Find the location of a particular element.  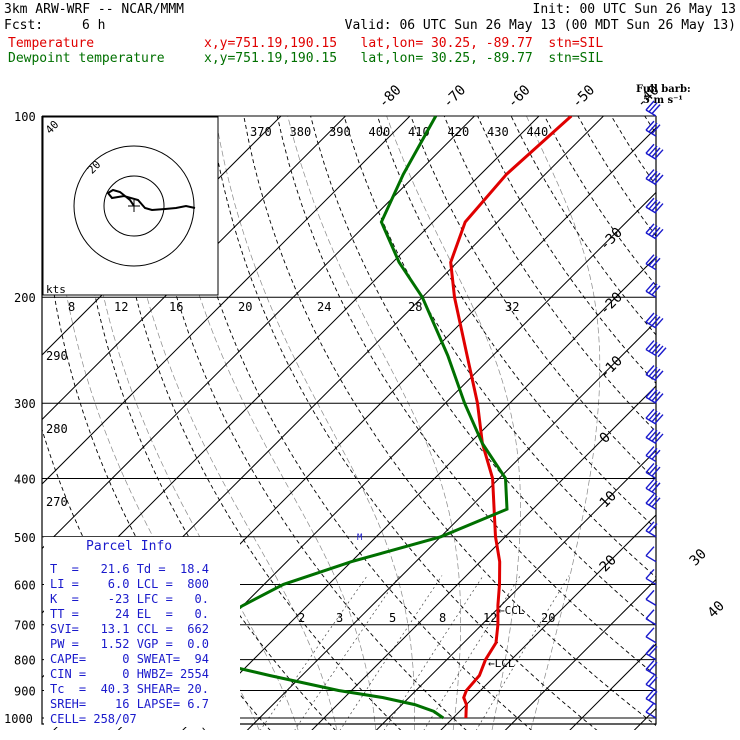

parcel-row: LI = 6.0 LCL = 800 is located at coordinates (129, 584).